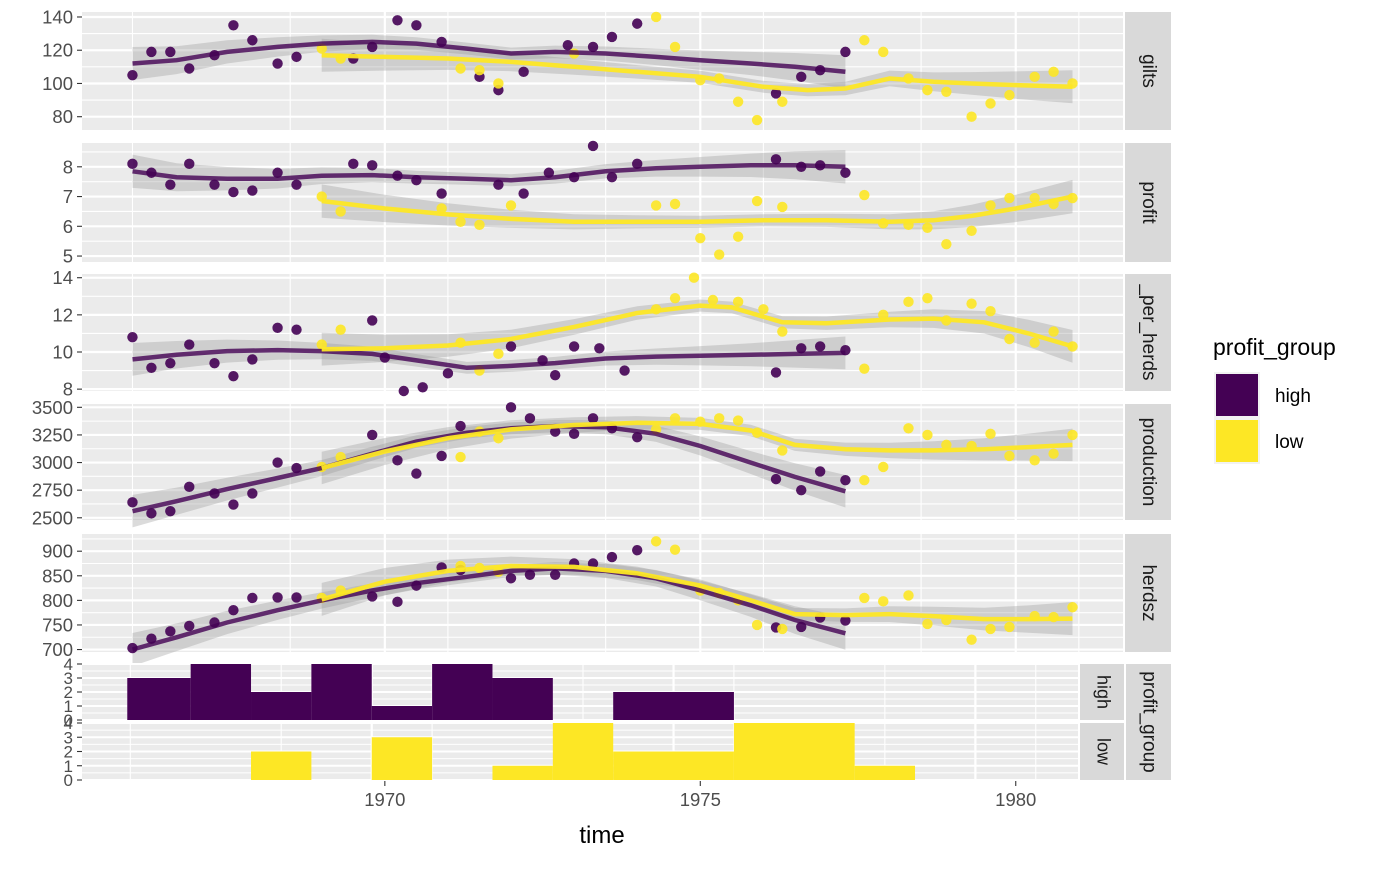 Image resolution: width=1400 pixels, height=870 pixels. Describe the element at coordinates (52, 517) in the screenshot. I see `y-tick-label: 2500` at that location.